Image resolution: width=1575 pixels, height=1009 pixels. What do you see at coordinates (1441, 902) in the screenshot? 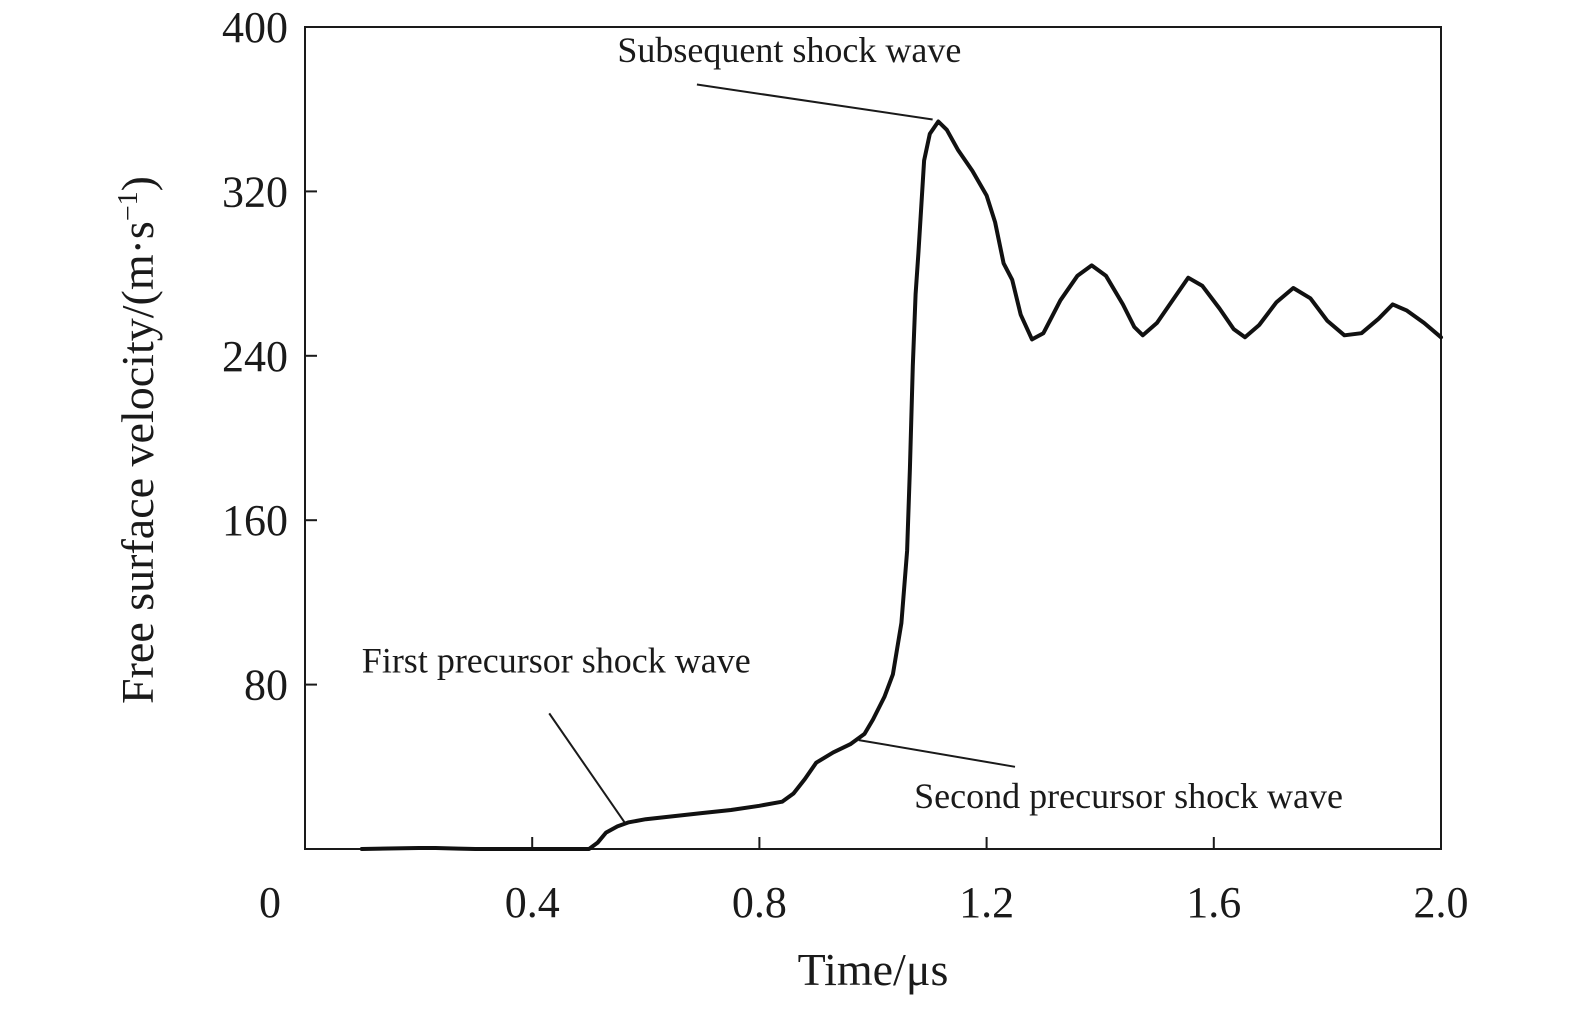
I see `x-tick-label: 2.0` at bounding box center [1441, 902].